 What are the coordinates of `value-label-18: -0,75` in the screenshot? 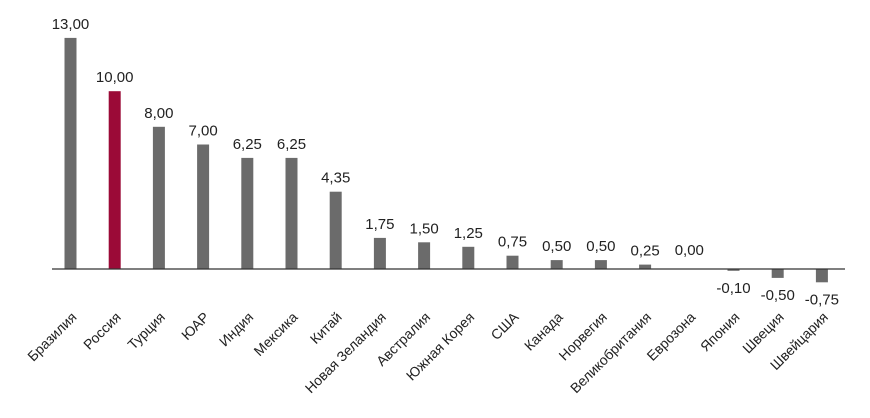 It's located at (822, 299).